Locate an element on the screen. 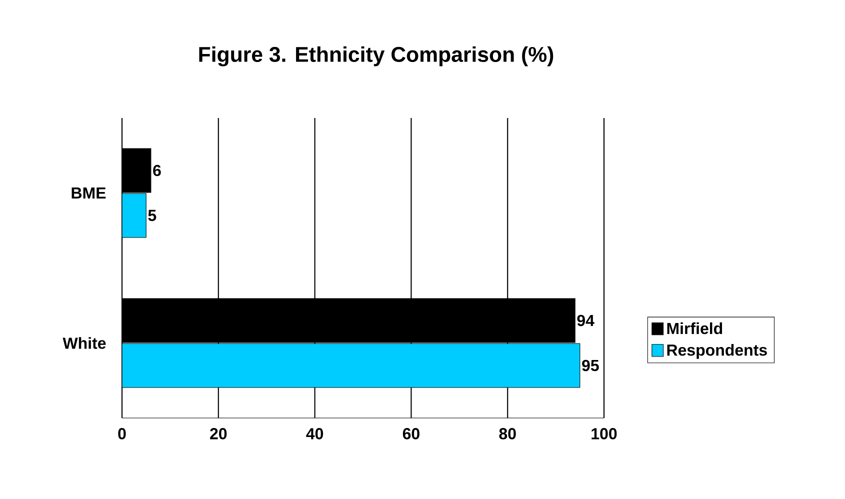  chart-title: Figure 3. Ethnicity Comparison (%) is located at coordinates (376, 56).